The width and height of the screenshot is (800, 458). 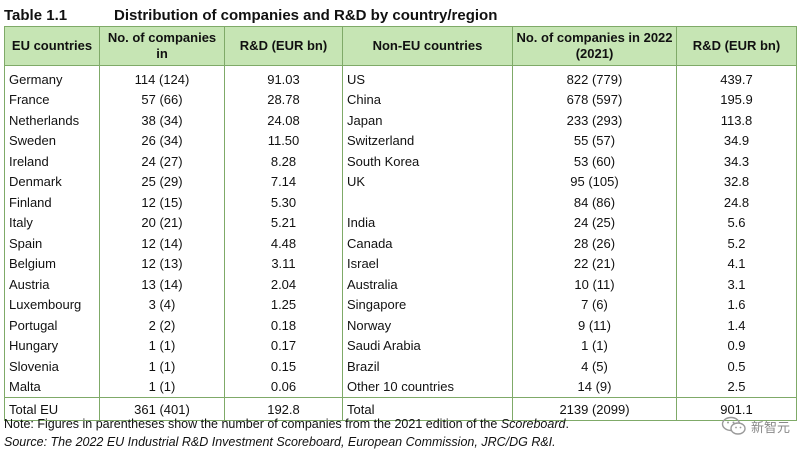 What do you see at coordinates (594, 140) in the screenshot?
I see `non-eu-companies-cell: 55 (57)` at bounding box center [594, 140].